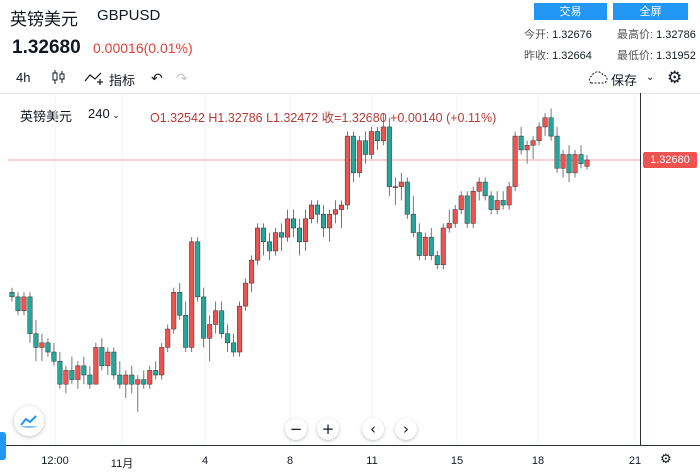  I want to click on price-change: 0.00016(0.01%), so click(143, 48).